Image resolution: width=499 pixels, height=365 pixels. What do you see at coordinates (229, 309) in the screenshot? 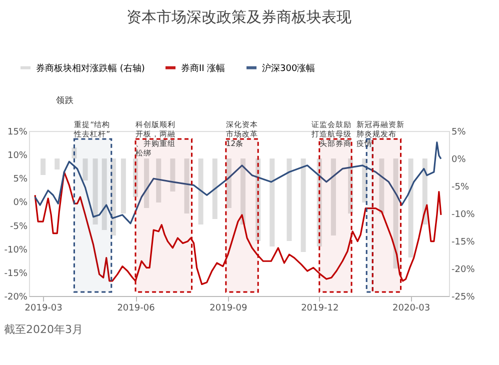
I see `x-tick-label: 2019-09` at bounding box center [229, 309].